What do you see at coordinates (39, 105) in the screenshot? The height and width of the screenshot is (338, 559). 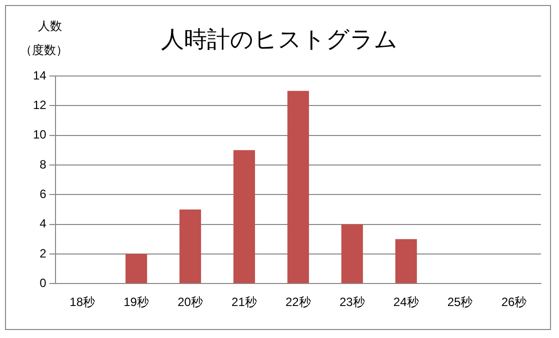 I see `y-tick-label: 12` at bounding box center [39, 105].